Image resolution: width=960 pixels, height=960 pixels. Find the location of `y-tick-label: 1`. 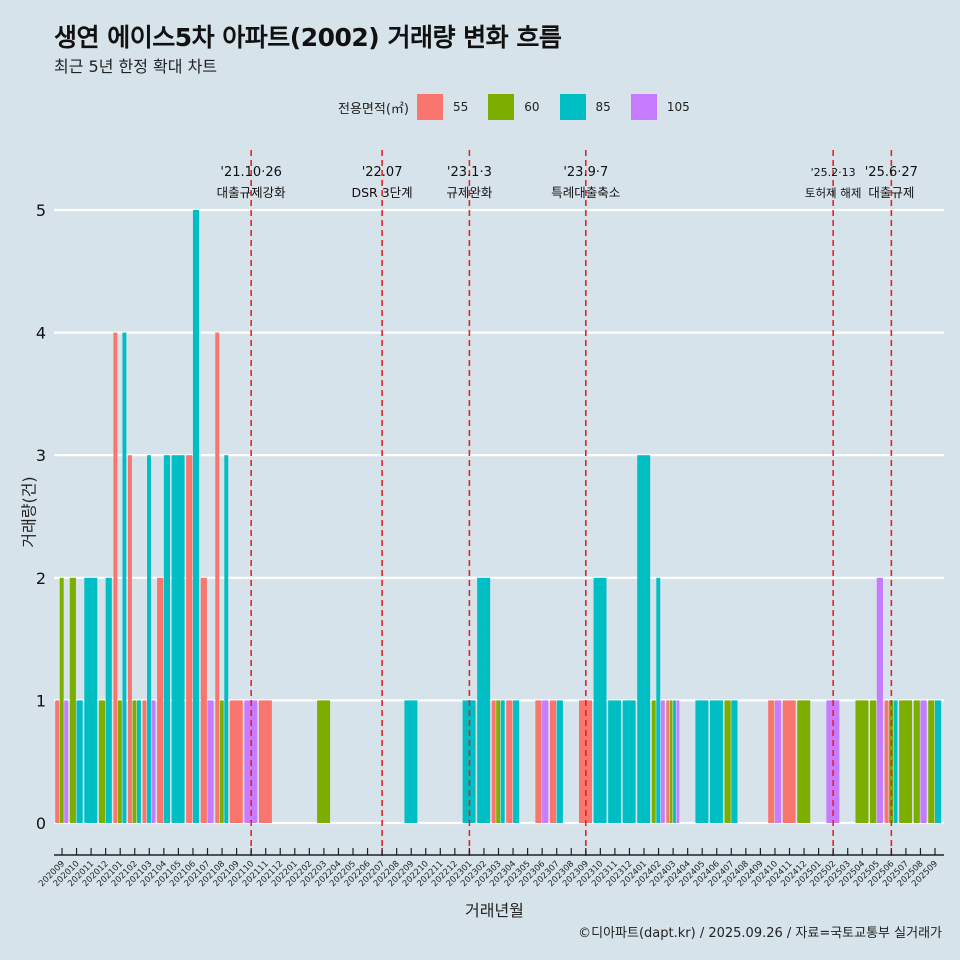

y-tick-label: 1 is located at coordinates (41, 700).